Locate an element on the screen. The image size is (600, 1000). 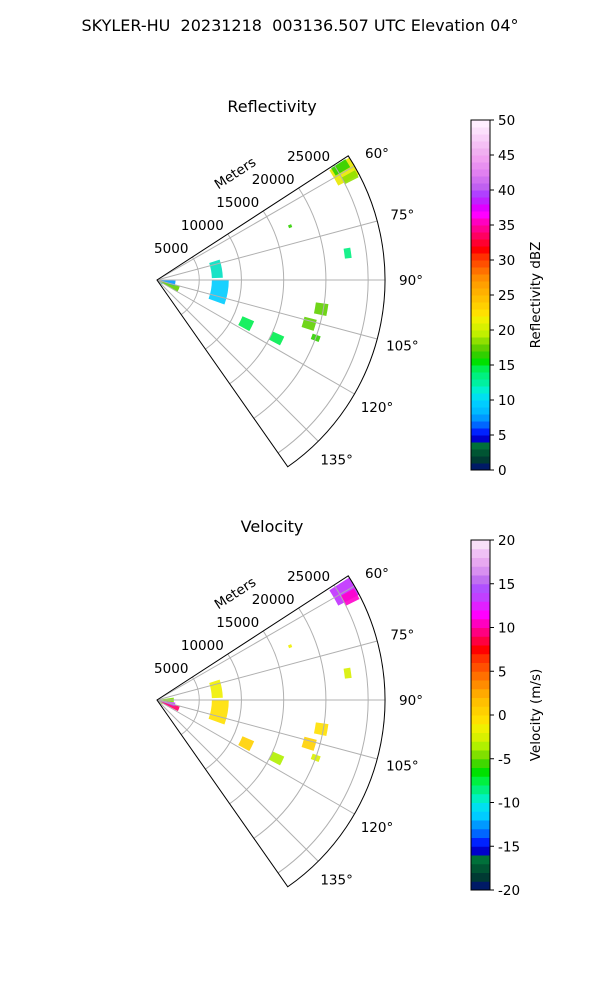
colorbar-tick-label: 45 is located at coordinates (506, 156).